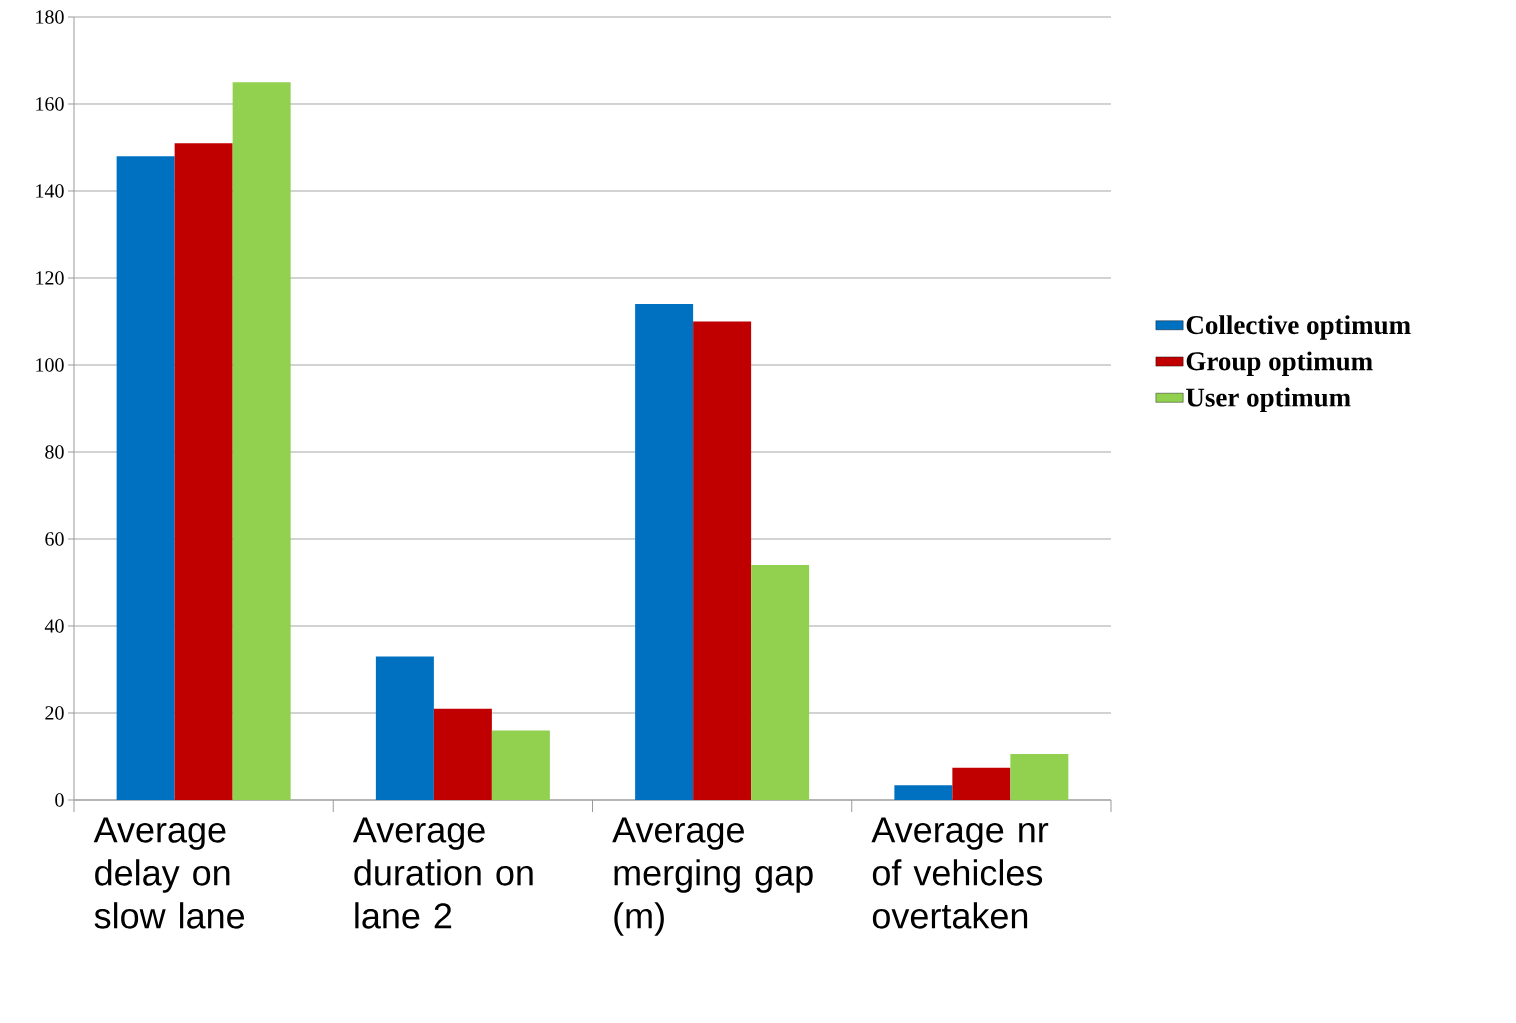  I want to click on legend-label: Group optimum, so click(1279, 363).